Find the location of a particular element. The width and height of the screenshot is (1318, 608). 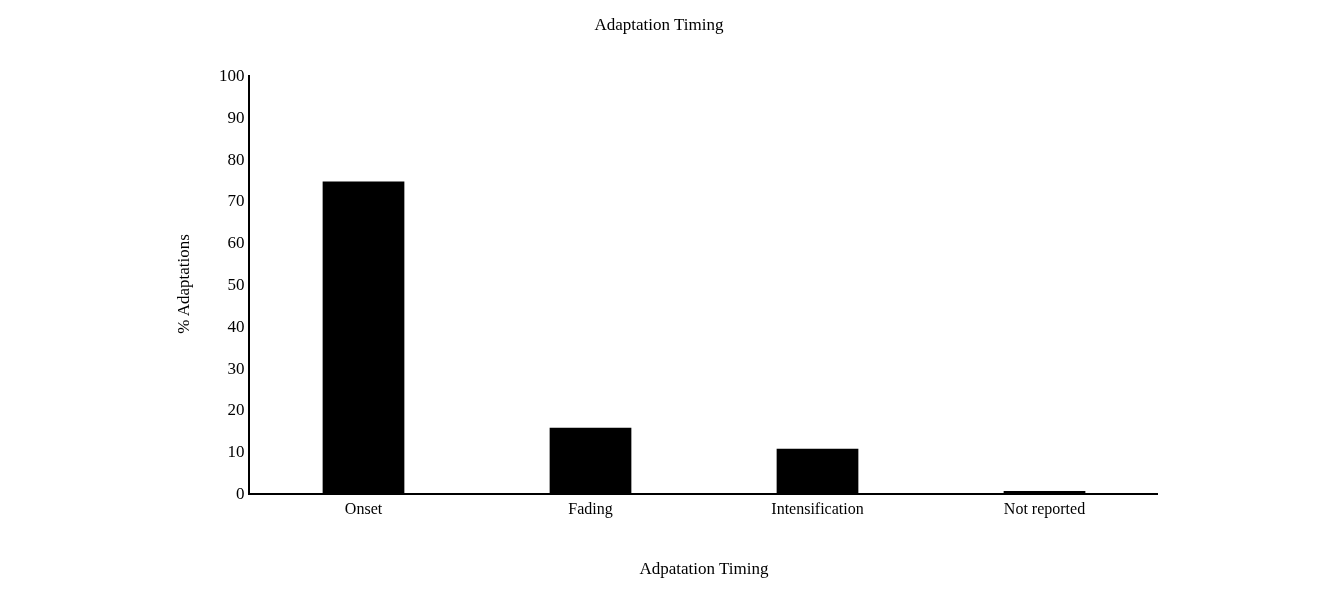

chart-title: Adaptation Timing is located at coordinates (659, 25).